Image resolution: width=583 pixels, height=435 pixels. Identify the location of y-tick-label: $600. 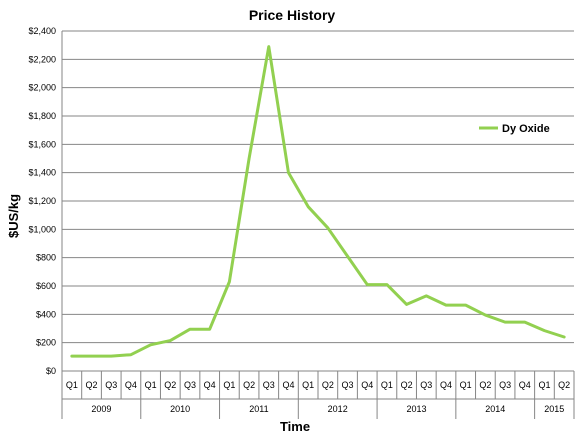
(46, 286).